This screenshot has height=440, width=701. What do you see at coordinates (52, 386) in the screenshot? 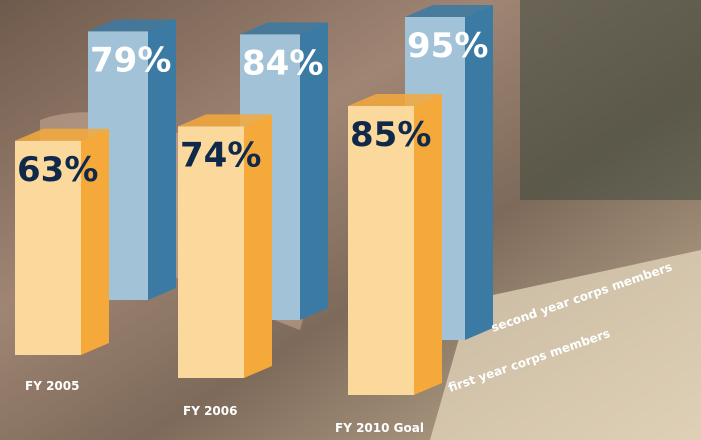
I see `category-label: FY 2005` at bounding box center [52, 386].